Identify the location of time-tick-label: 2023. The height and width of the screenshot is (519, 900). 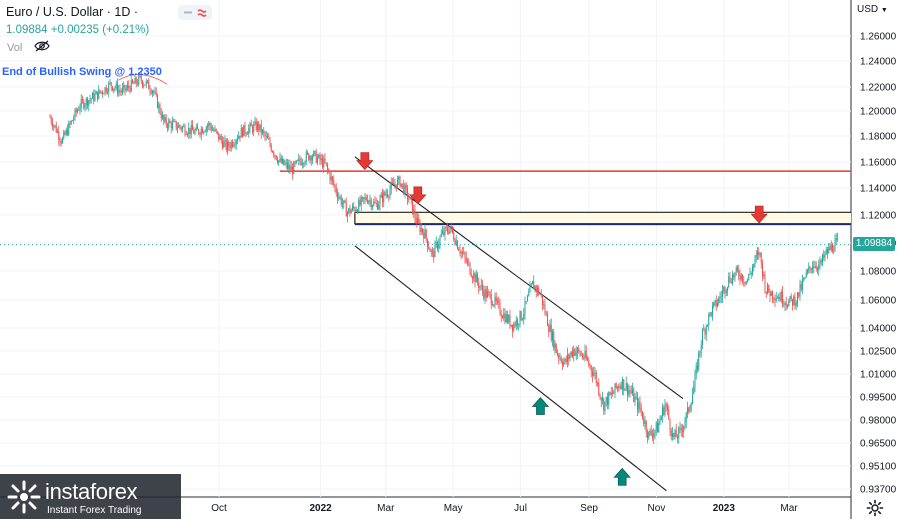
(724, 508).